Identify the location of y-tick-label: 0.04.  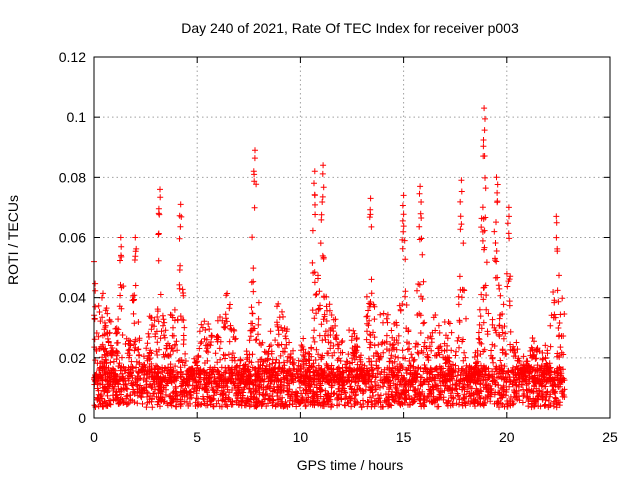
(72, 298).